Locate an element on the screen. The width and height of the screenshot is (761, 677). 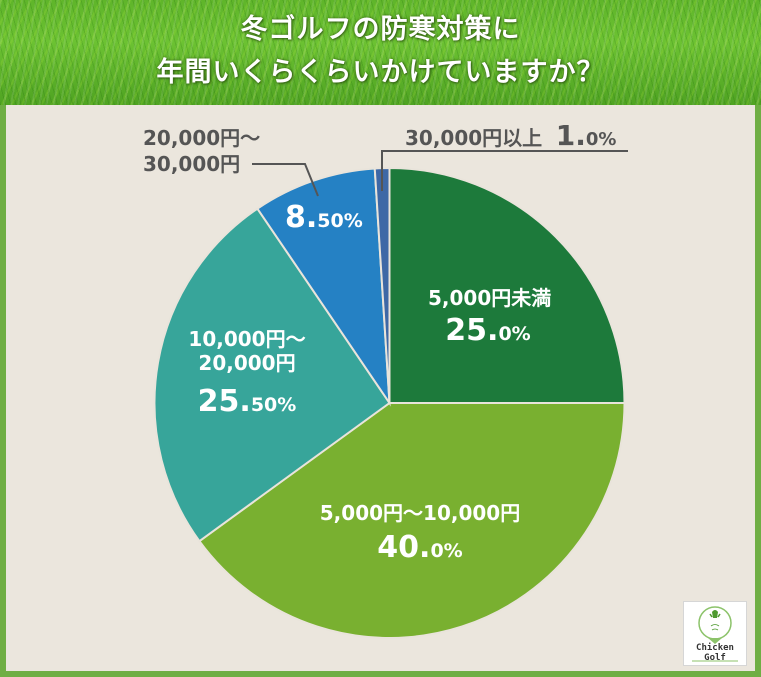
golf-pin-icon is located at coordinates (715, 634).